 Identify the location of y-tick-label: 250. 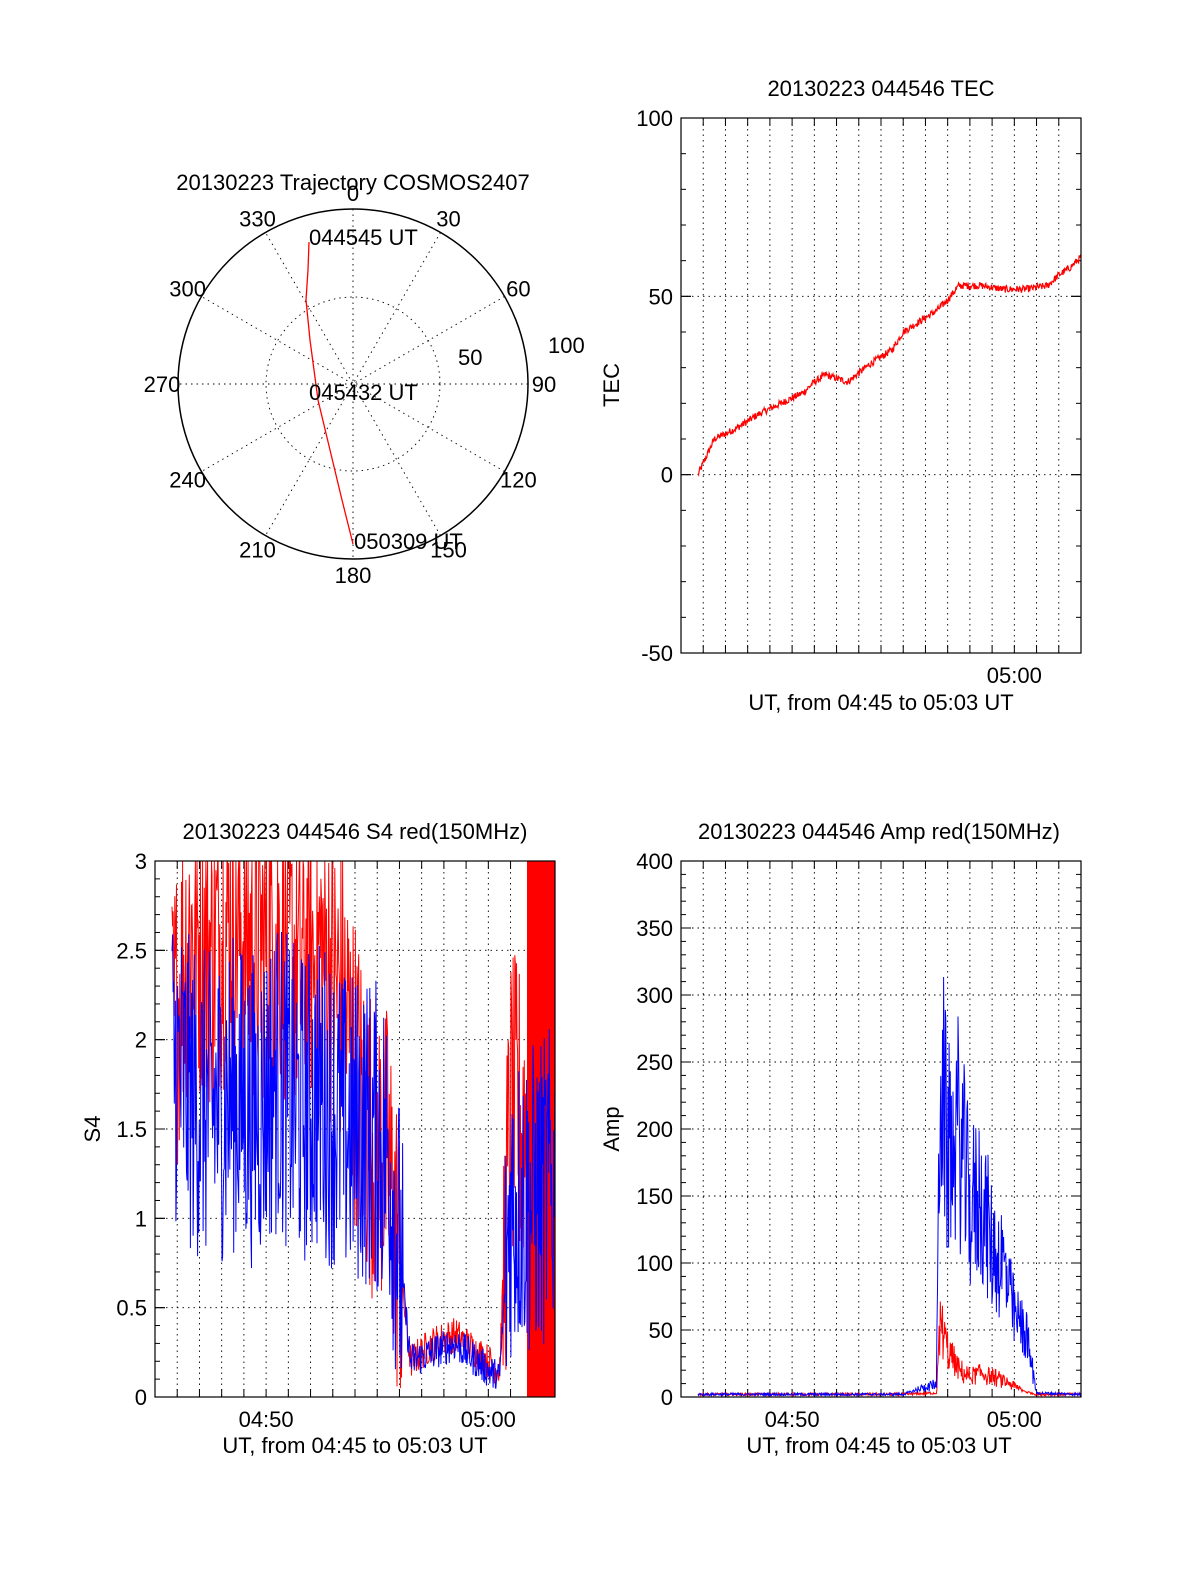
(654, 1062).